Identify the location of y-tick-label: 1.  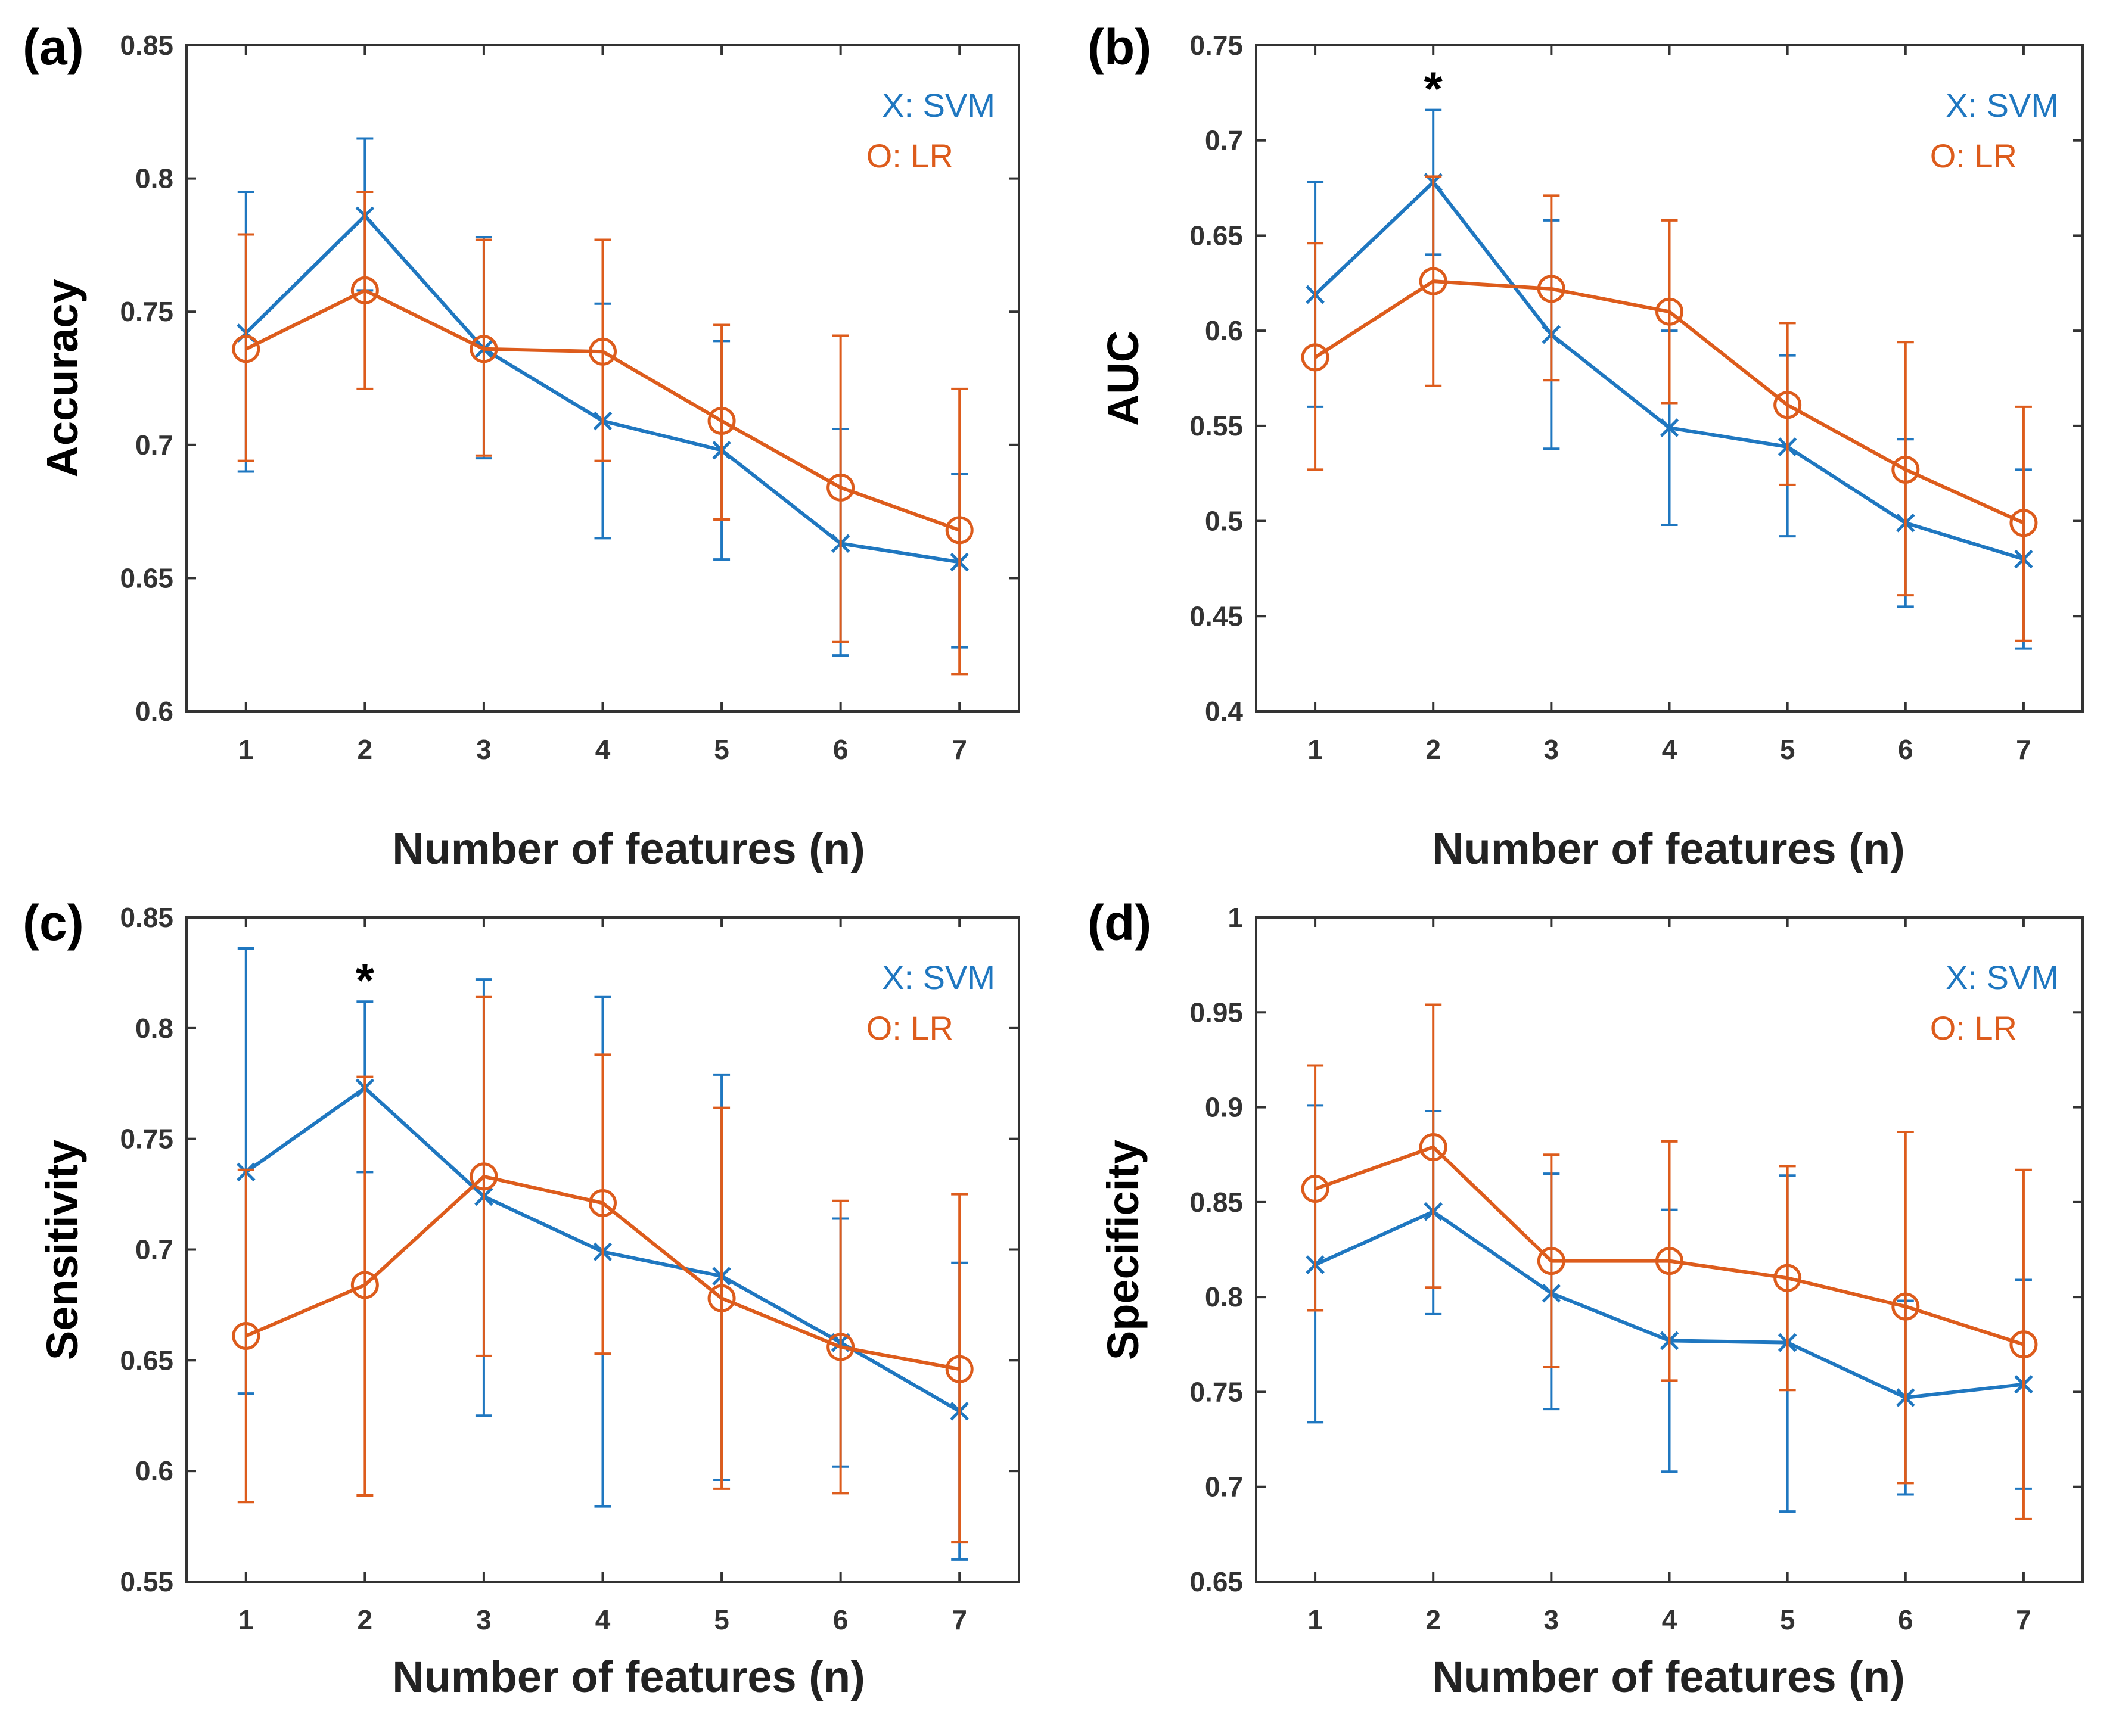
(1235, 917).